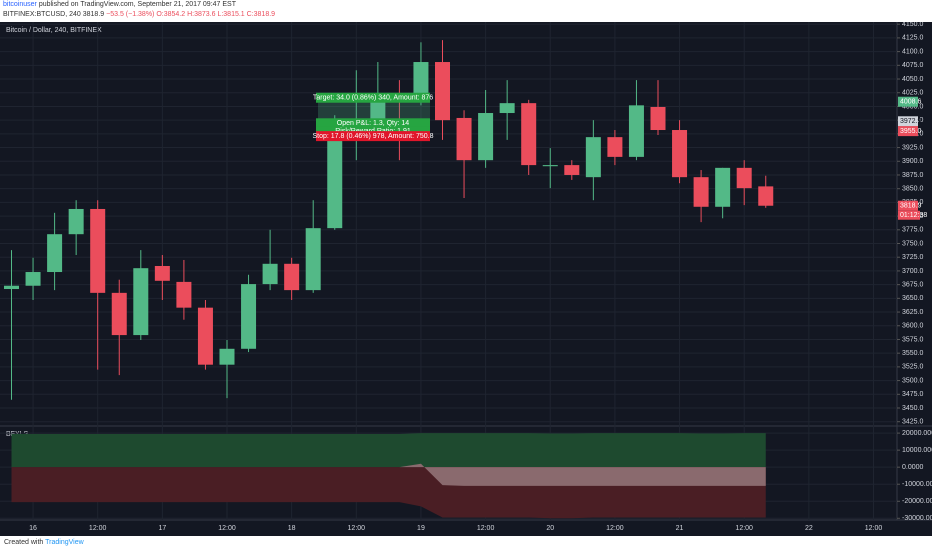  I want to click on y-tick-label: -20000.0000, so click(917, 501).